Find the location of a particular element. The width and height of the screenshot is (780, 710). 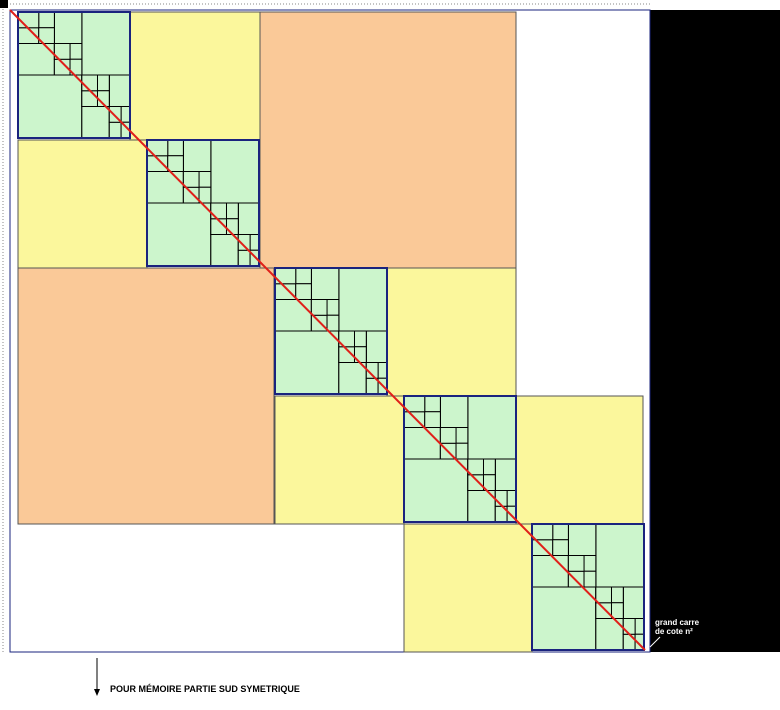

footer-note: POUR MÉMOIRE PARTIE SUD SYMETRIQUE is located at coordinates (205, 689).